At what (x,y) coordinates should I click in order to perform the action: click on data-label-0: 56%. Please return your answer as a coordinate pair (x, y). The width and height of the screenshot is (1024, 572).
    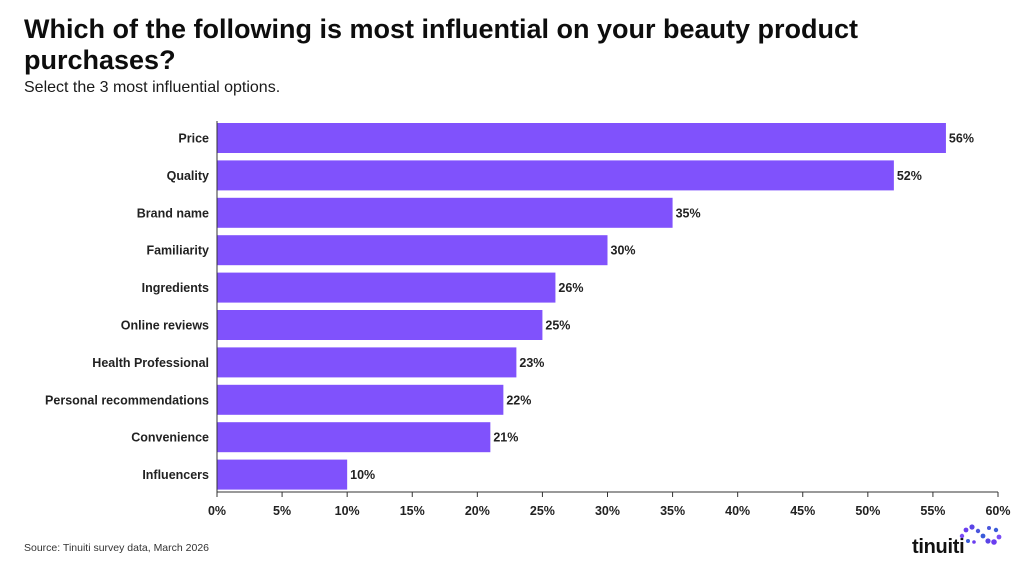
    Looking at the image, I should click on (961, 139).